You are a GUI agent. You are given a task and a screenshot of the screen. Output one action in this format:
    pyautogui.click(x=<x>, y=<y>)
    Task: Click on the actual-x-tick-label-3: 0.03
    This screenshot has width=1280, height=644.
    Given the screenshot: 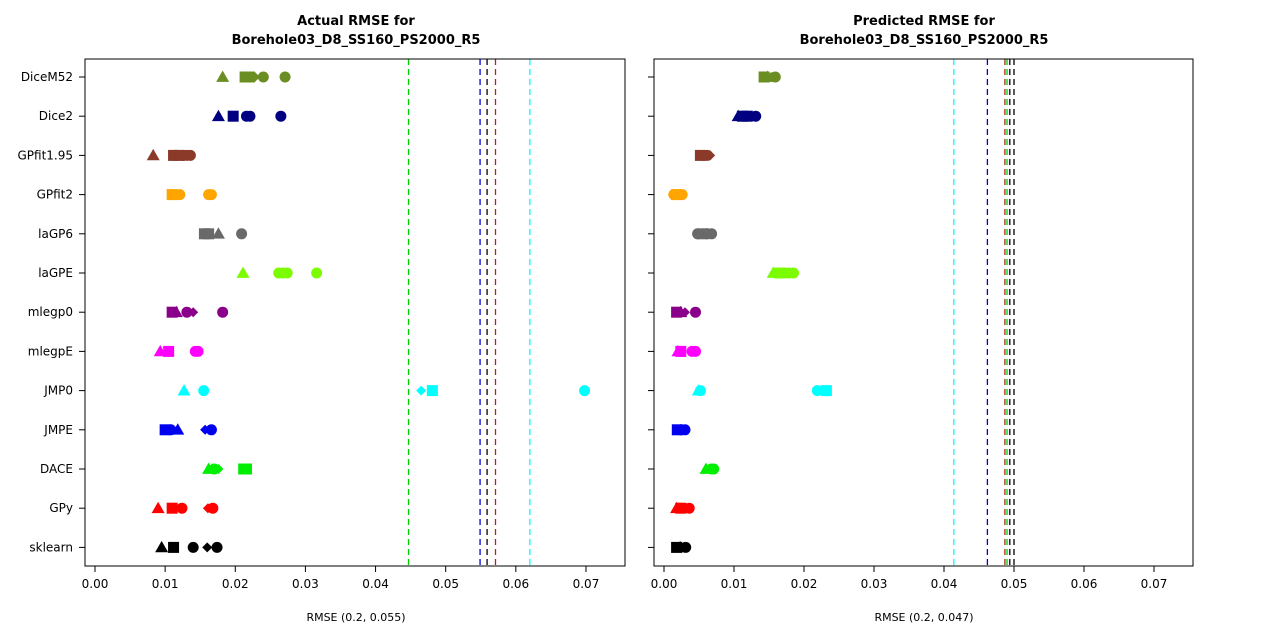 What is the action you would take?
    pyautogui.click(x=305, y=584)
    